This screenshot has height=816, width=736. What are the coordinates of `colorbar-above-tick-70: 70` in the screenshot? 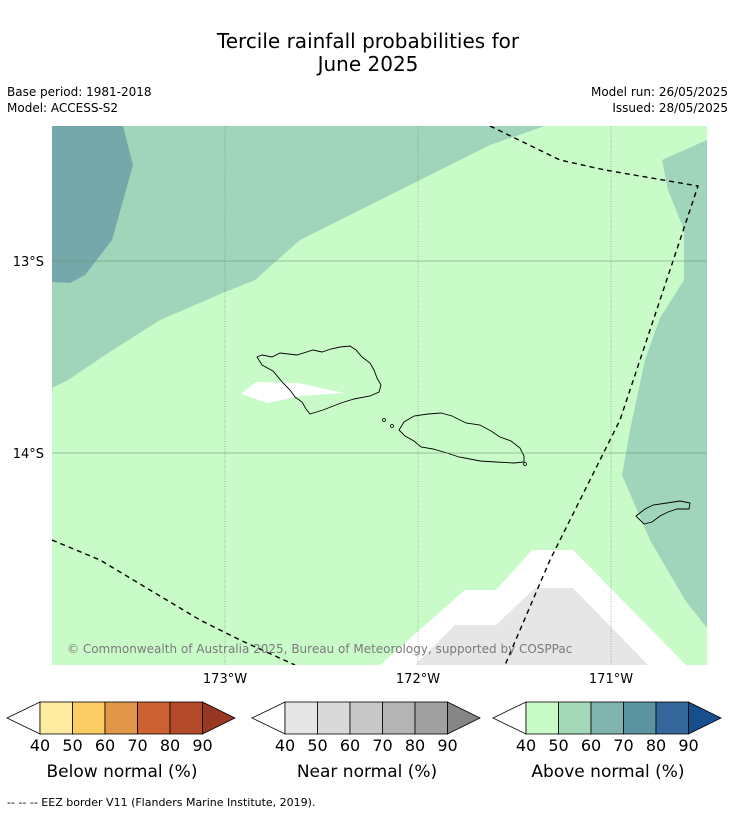 It's located at (623, 745).